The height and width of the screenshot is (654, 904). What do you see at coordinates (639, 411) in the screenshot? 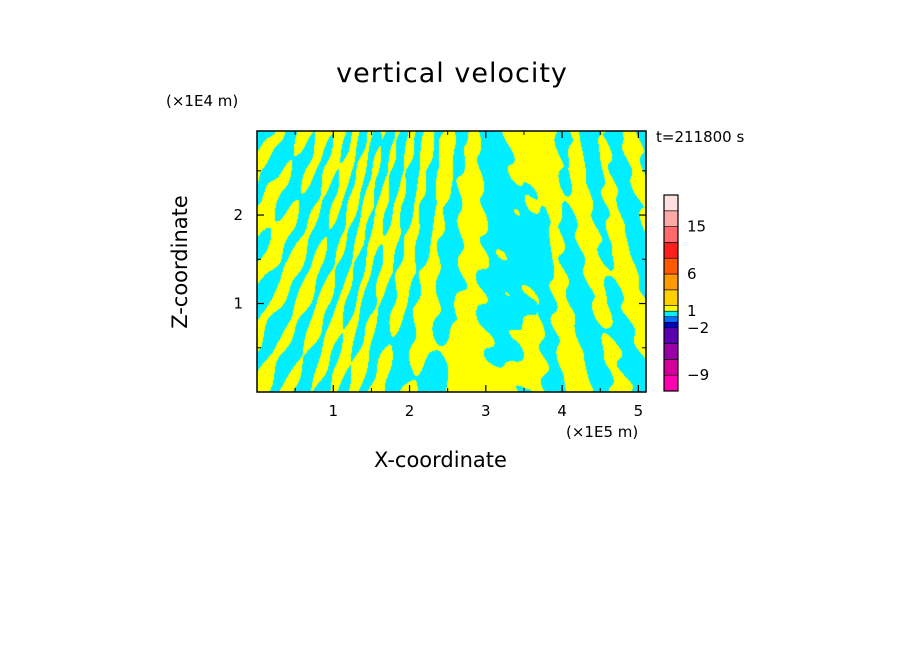
I see `x-tick-label: 5` at bounding box center [639, 411].